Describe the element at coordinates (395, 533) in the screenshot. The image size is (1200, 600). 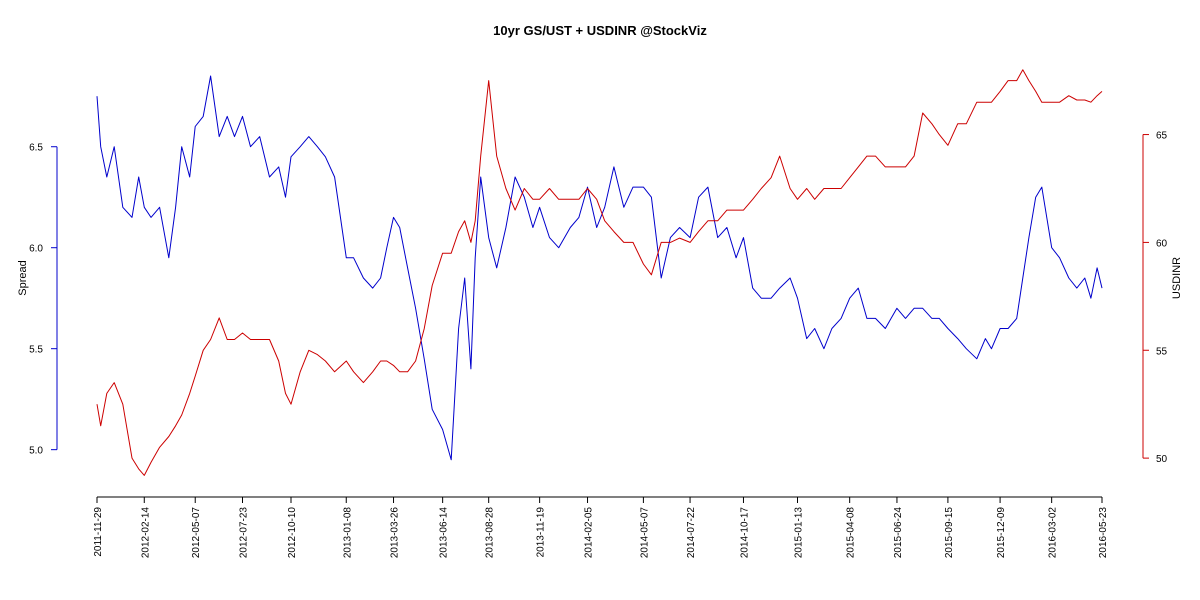
I see `x-tick-label: 2013-03-26` at that location.